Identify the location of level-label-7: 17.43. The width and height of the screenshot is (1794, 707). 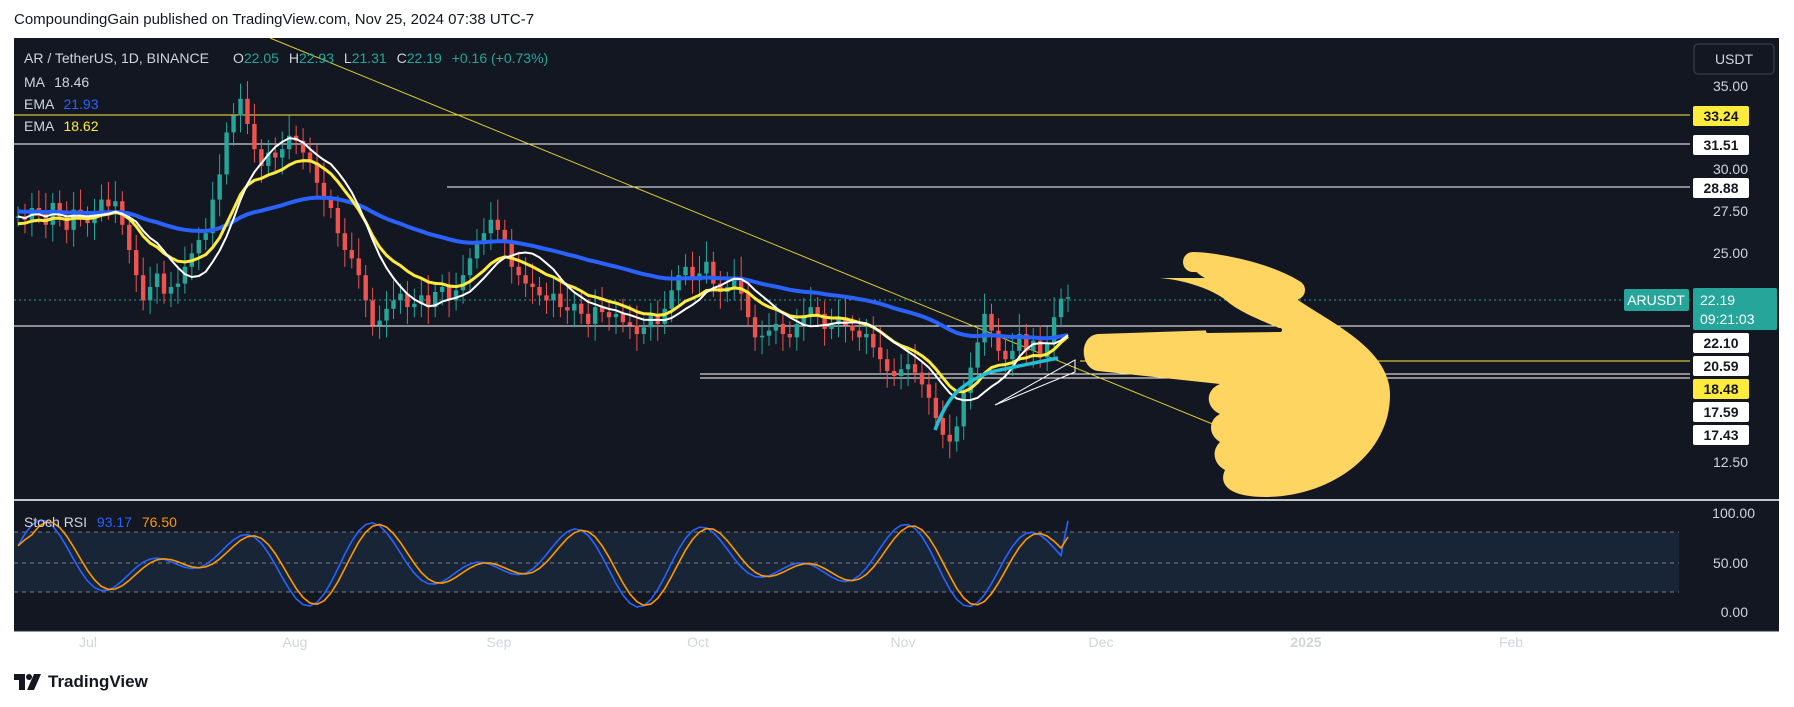
(1720, 435).